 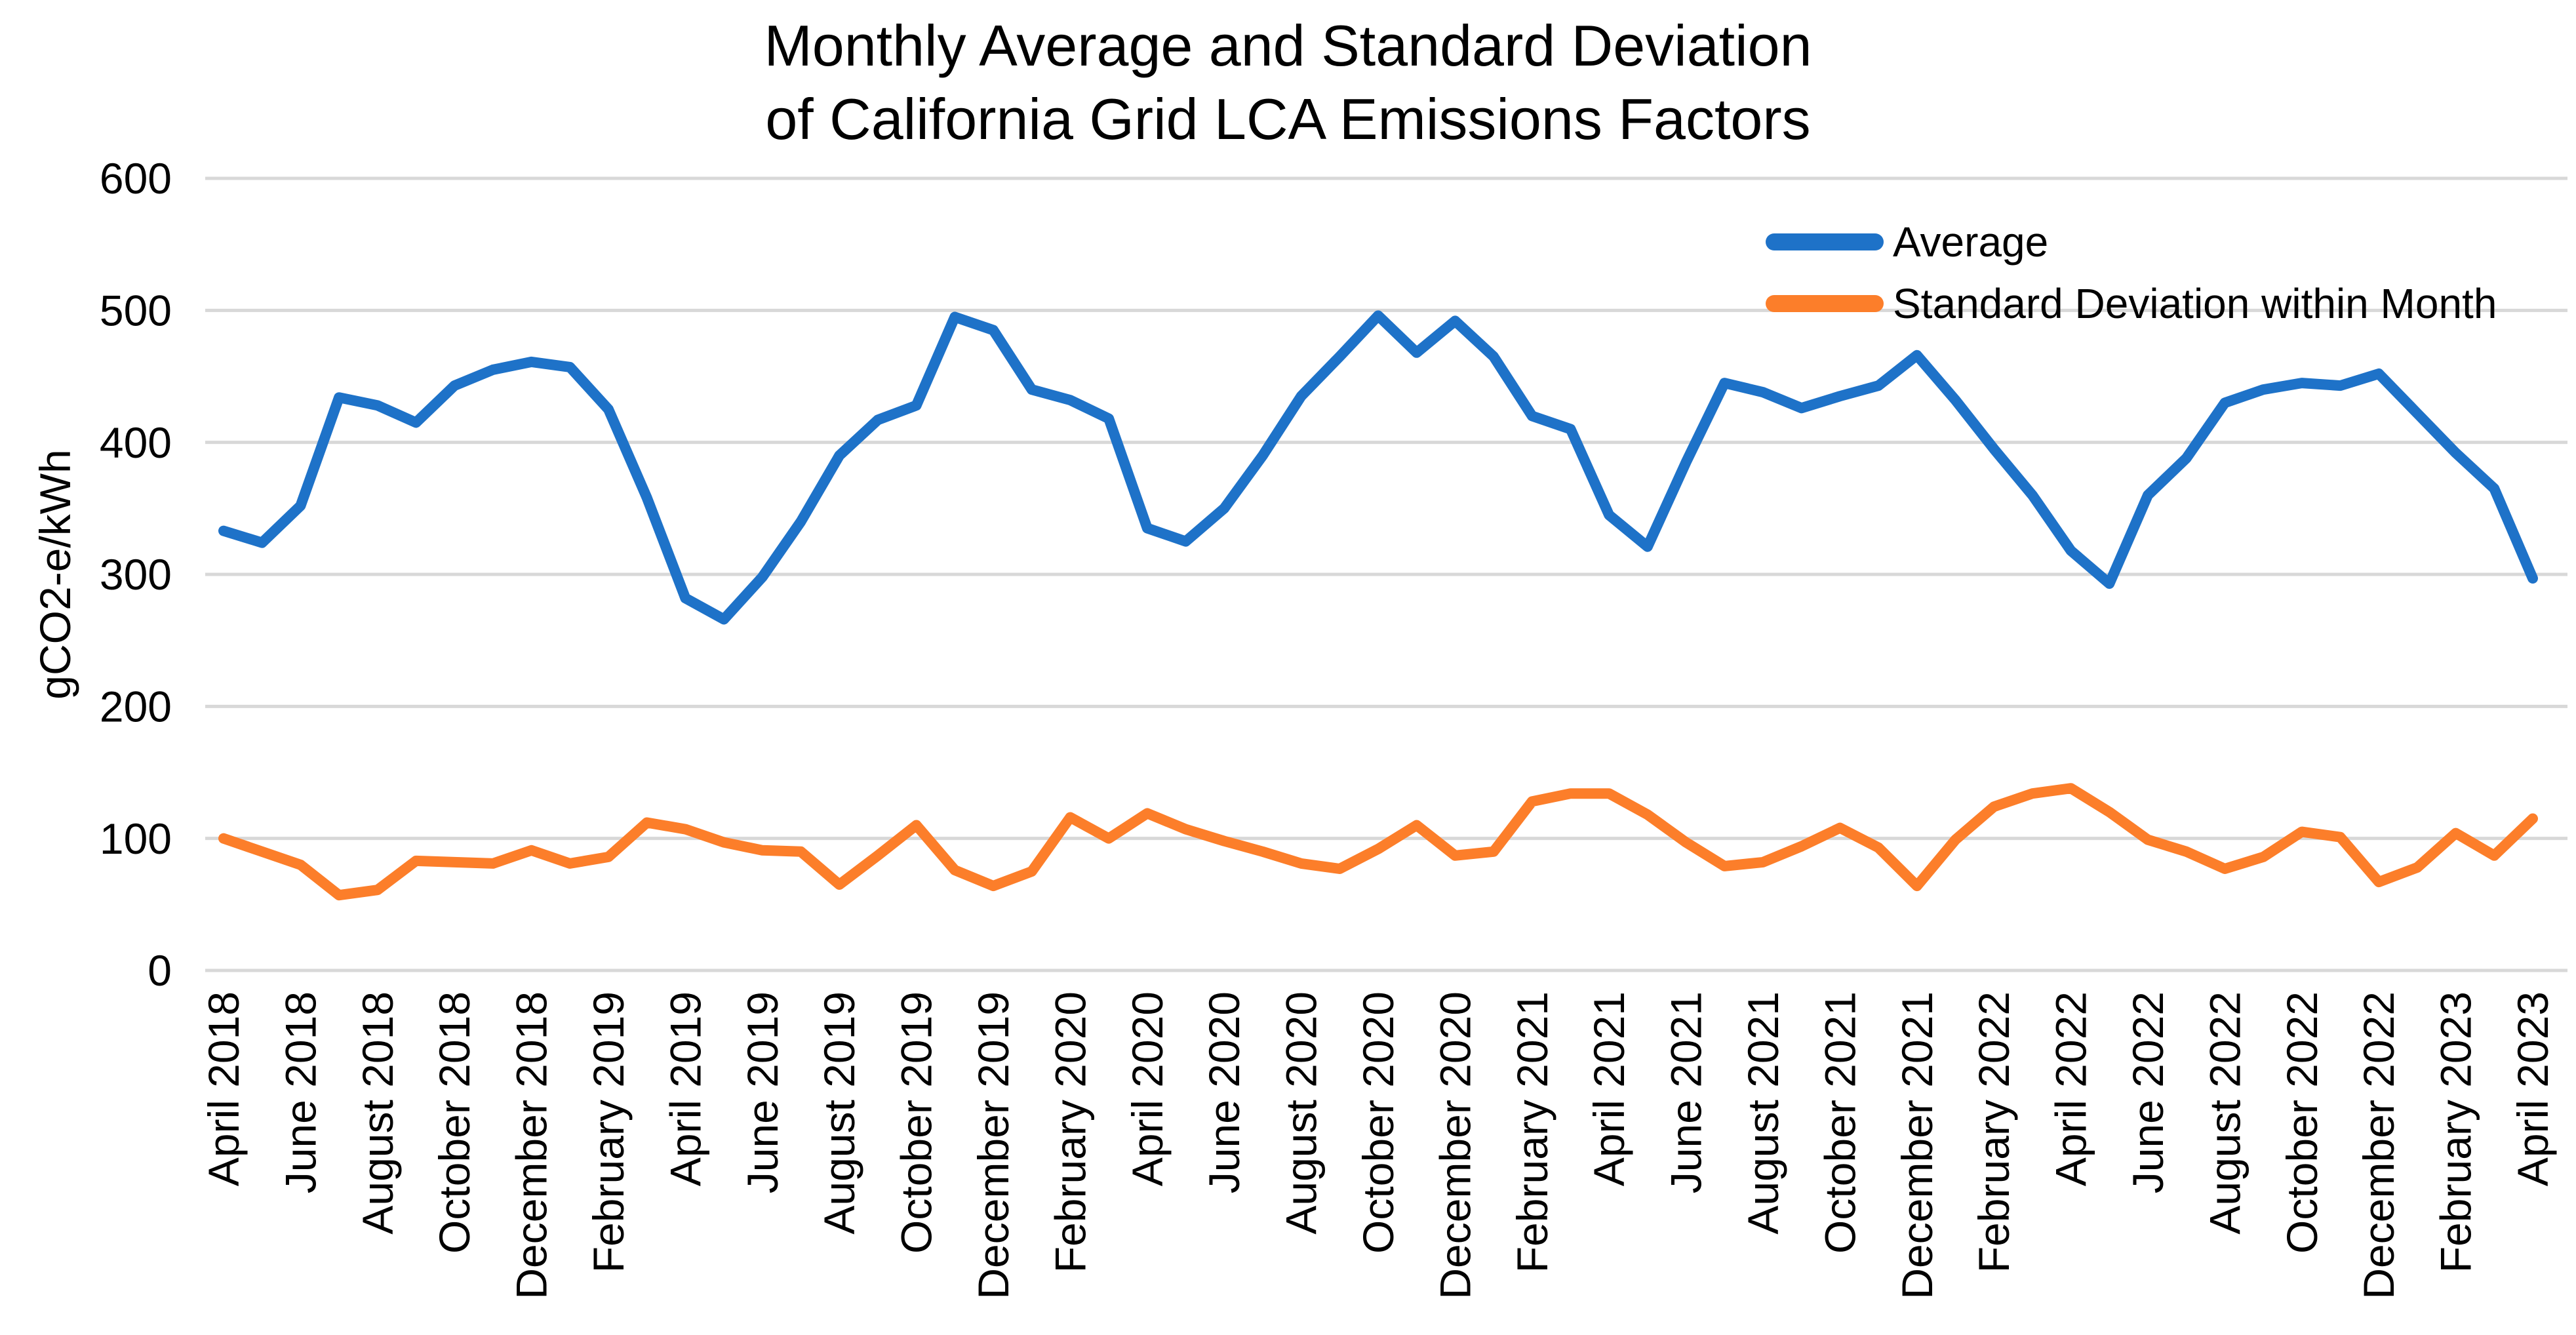 I want to click on x-tick-label: April 2020, so click(x=1147, y=1088).